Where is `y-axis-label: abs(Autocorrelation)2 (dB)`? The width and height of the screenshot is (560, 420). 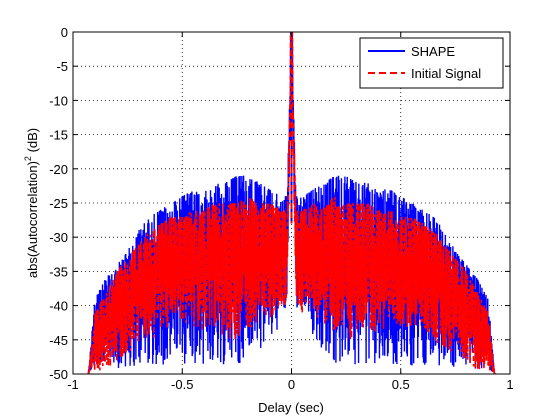 y-axis-label: abs(Autocorrelation)2 (dB) is located at coordinates (31, 203).